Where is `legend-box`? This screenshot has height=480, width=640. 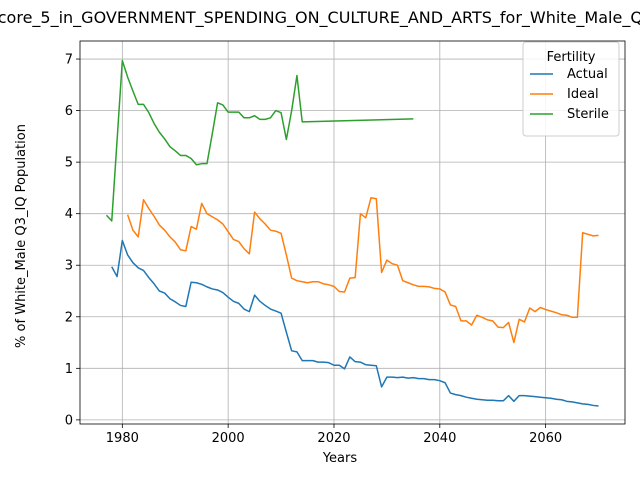 legend-box is located at coordinates (571, 89).